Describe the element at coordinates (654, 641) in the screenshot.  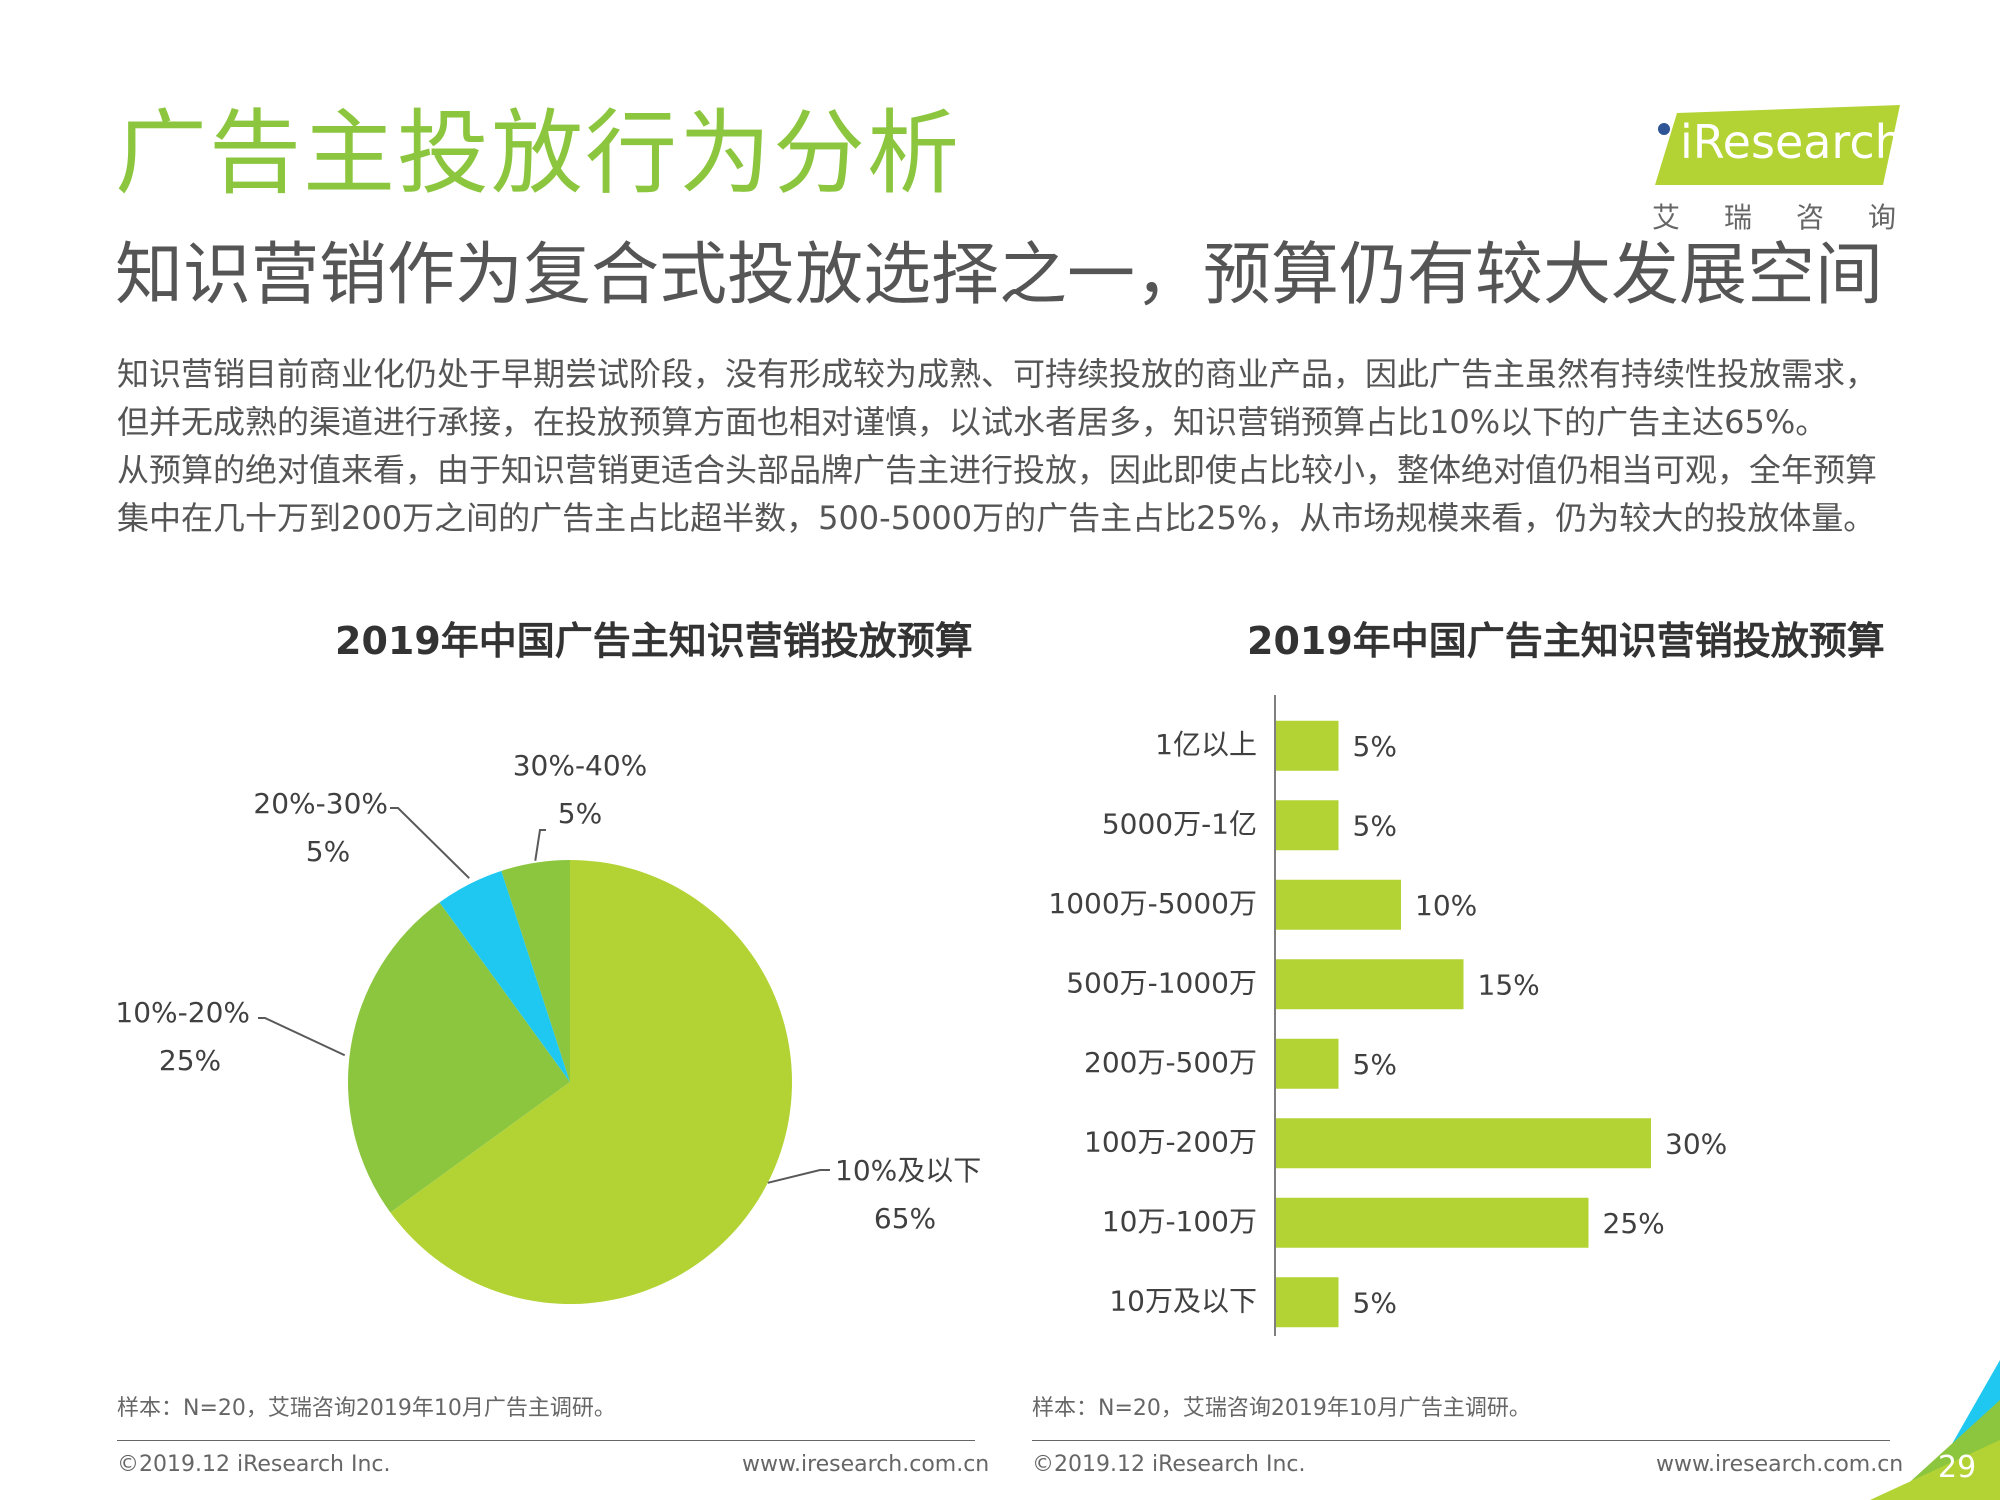
I see `pie-chart-title: 2019年中国广告主知识营销投放预算` at that location.